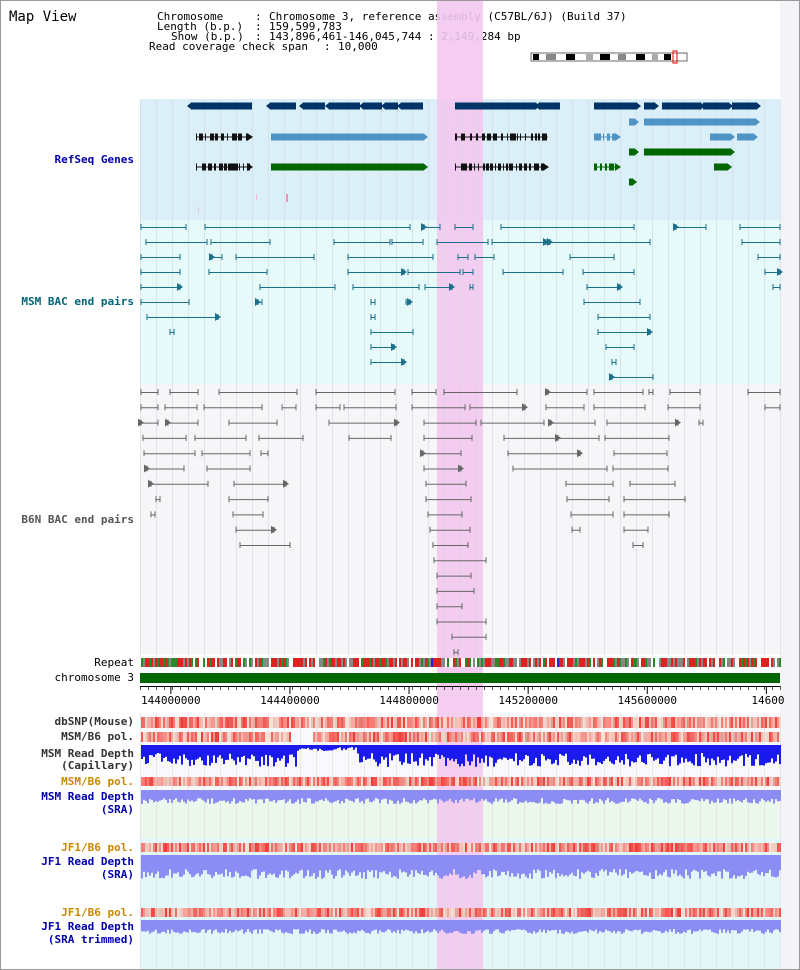 This screenshot has width=800, height=970. I want to click on bac-end, so click(274, 529).